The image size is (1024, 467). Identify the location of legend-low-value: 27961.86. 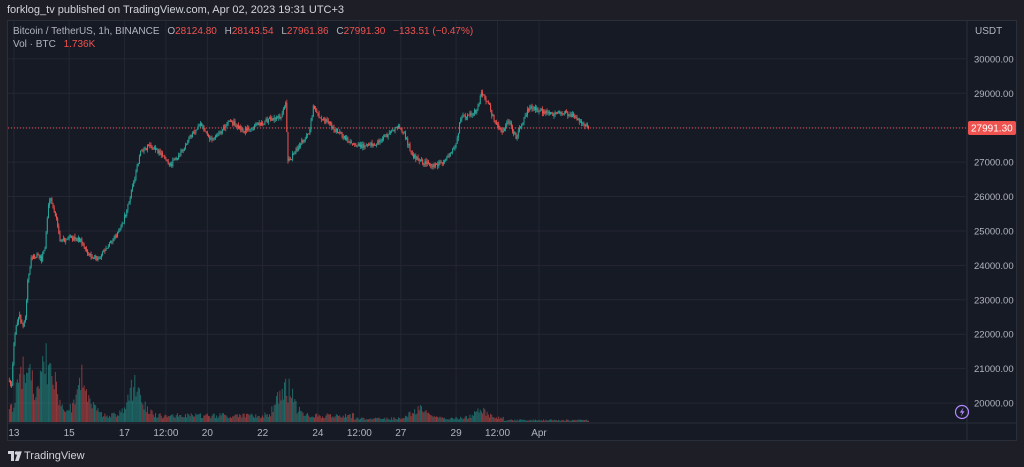
(307, 31).